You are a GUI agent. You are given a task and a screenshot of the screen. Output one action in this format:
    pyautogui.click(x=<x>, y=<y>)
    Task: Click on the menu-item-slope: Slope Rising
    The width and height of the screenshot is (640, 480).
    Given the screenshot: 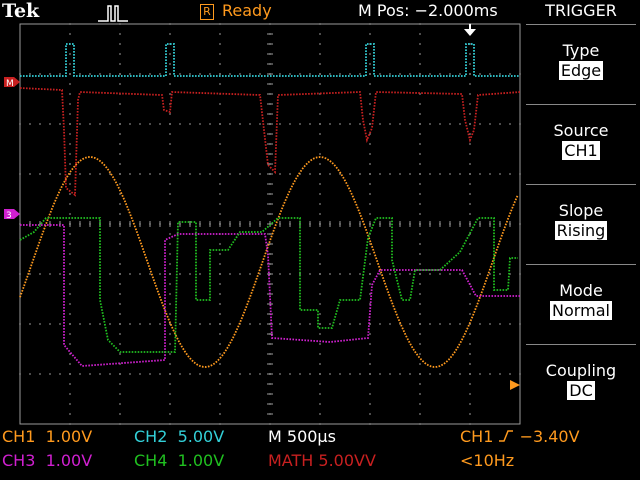 What is the action you would take?
    pyautogui.click(x=581, y=220)
    